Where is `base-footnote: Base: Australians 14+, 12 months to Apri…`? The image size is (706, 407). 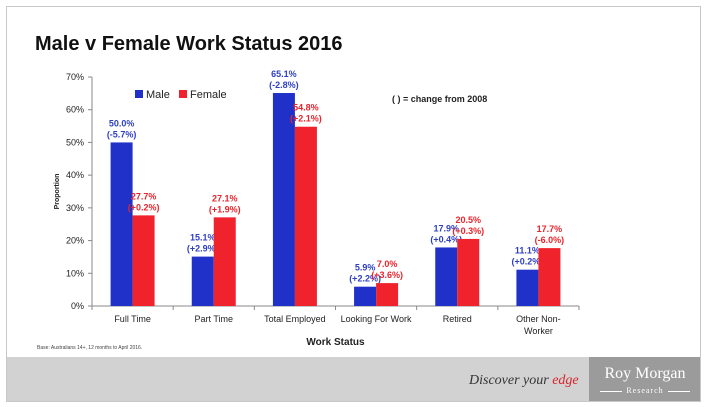
base-footnote: Base: Australians 14+, 12 months to Apri… is located at coordinates (89, 348).